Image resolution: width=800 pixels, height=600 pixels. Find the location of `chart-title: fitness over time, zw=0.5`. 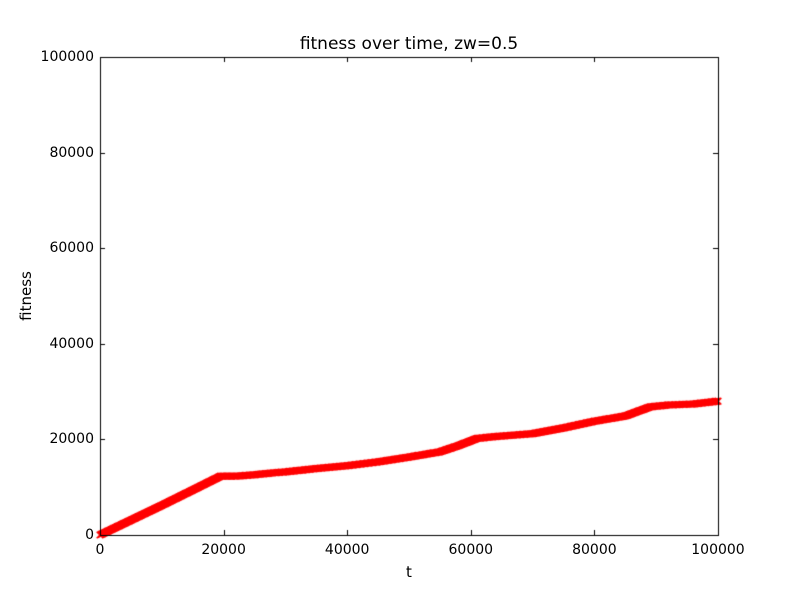

chart-title: fitness over time, zw=0.5 is located at coordinates (409, 44).